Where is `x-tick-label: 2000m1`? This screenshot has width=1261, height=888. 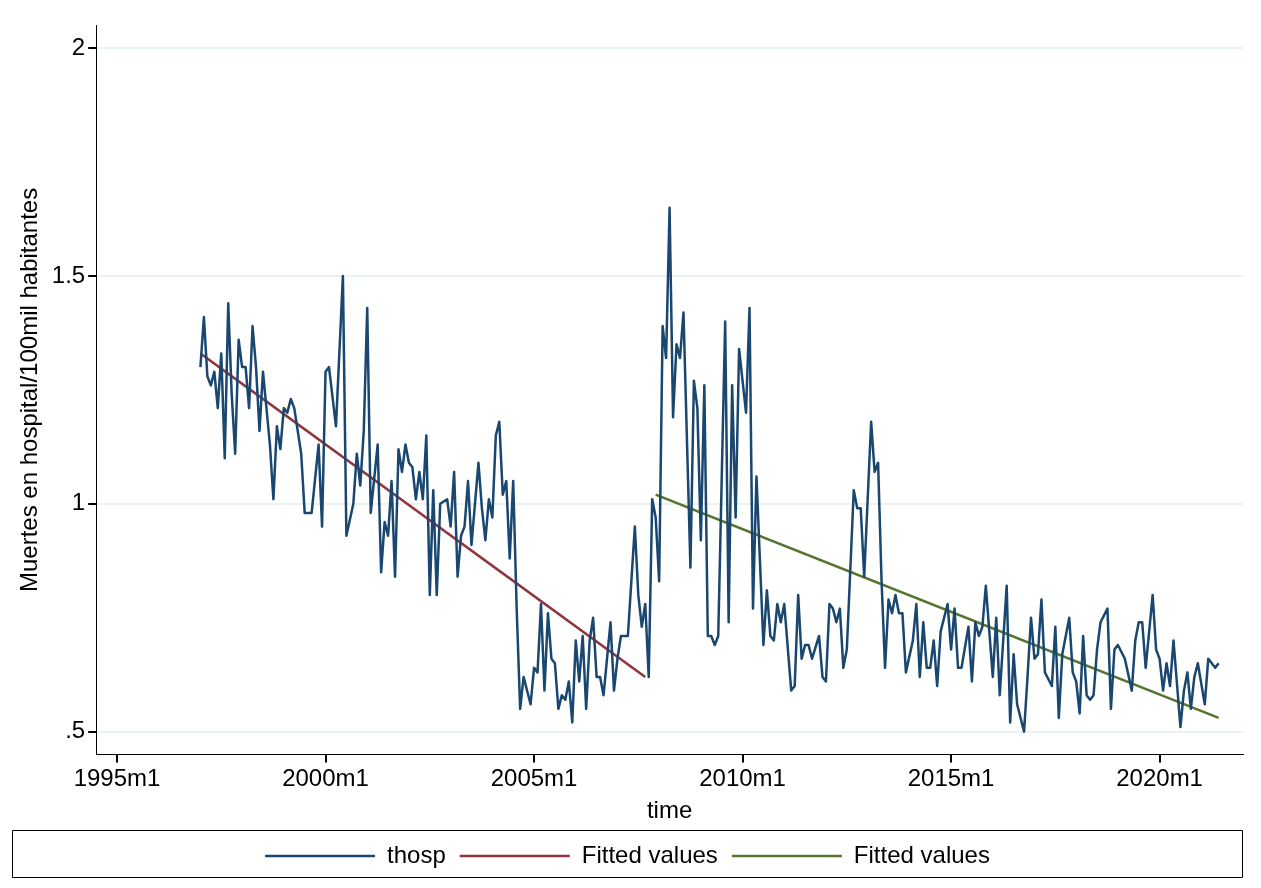
x-tick-label: 2000m1 is located at coordinates (325, 778).